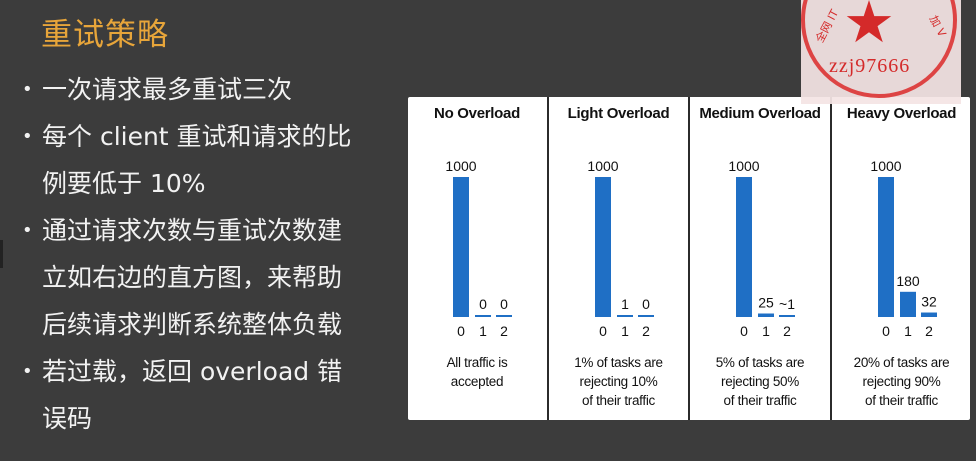  I want to click on chart-title: No Overload, so click(477, 113).